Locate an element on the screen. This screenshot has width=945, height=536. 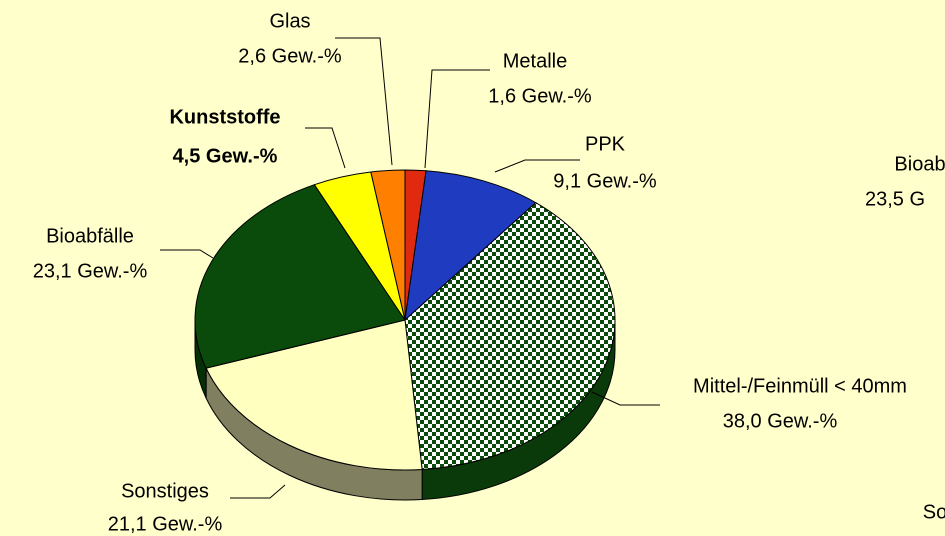
slice-value-label: 38,0 Gew.-% is located at coordinates (780, 421).